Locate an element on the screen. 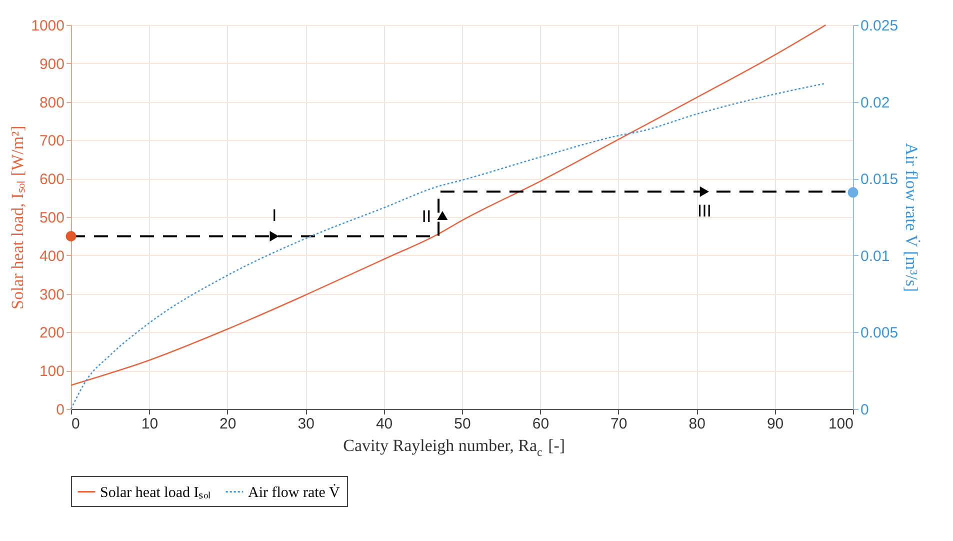 Image resolution: width=953 pixels, height=541 pixels. y-tick-label: 600 is located at coordinates (51, 179).